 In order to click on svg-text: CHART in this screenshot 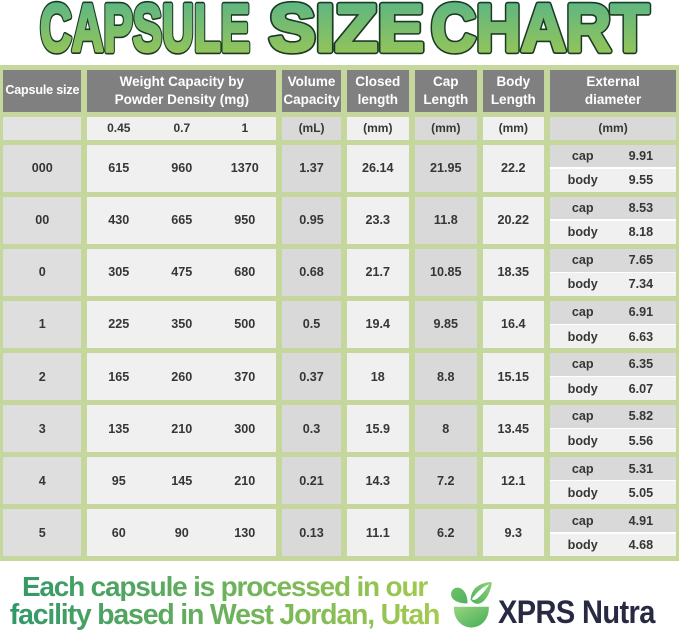, I will do `click(540, 29)`.